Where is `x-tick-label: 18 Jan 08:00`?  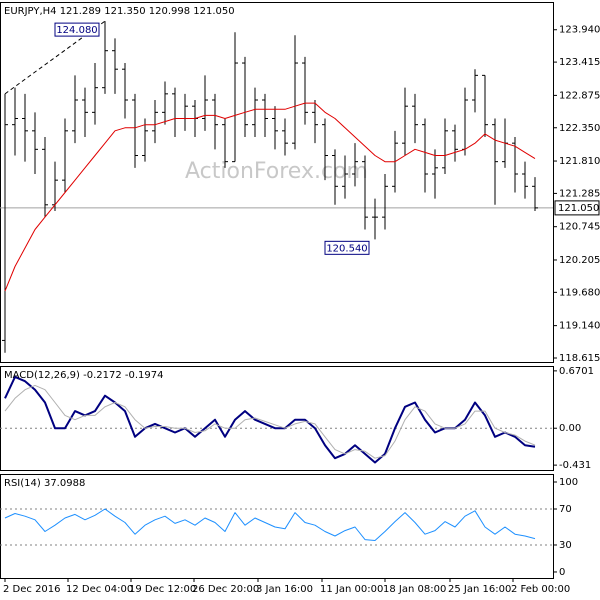
x-tick-label: 18 Jan 08:00 is located at coordinates (414, 589).